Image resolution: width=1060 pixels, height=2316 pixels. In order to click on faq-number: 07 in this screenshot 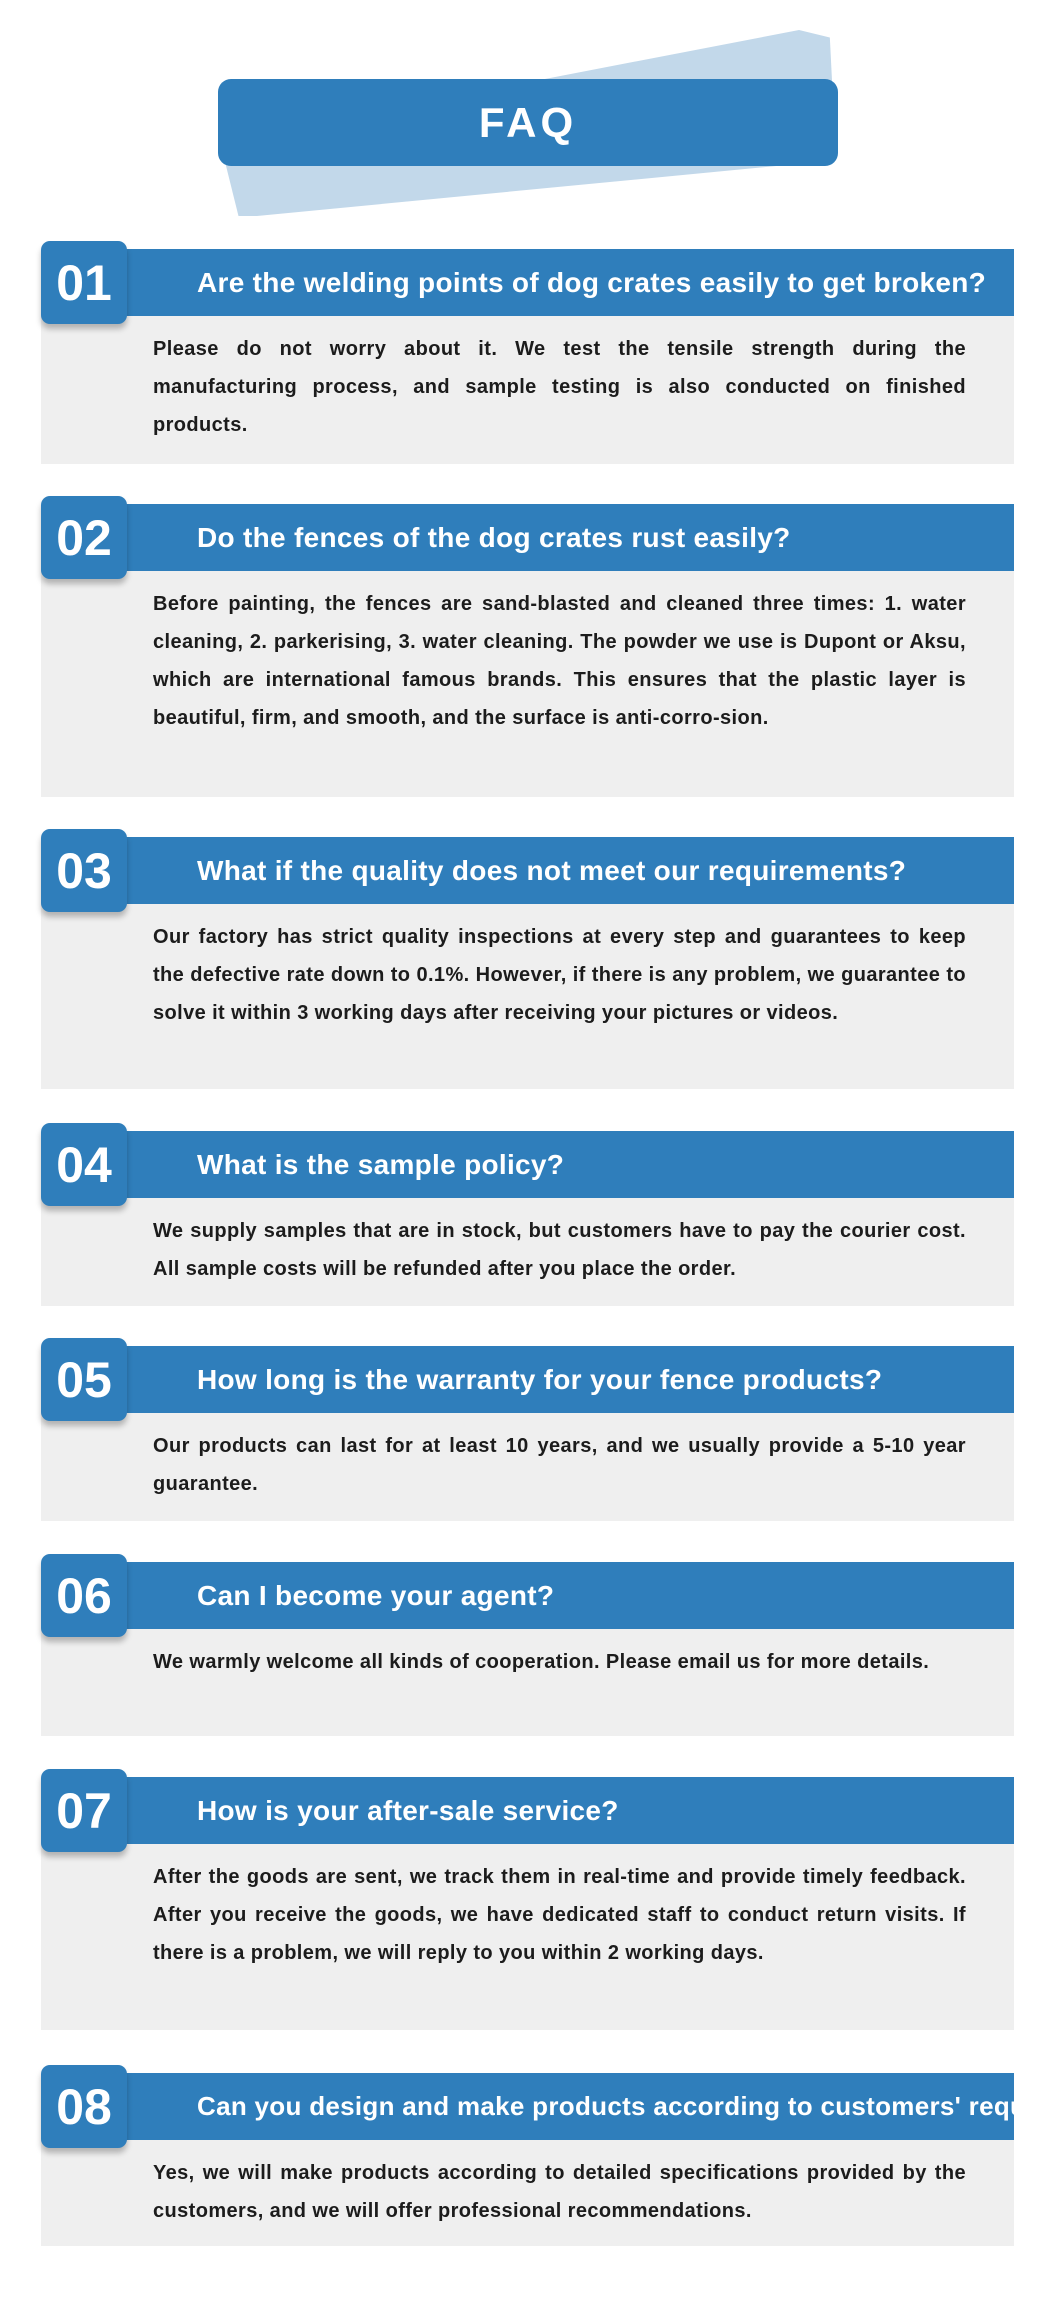, I will do `click(84, 1810)`.